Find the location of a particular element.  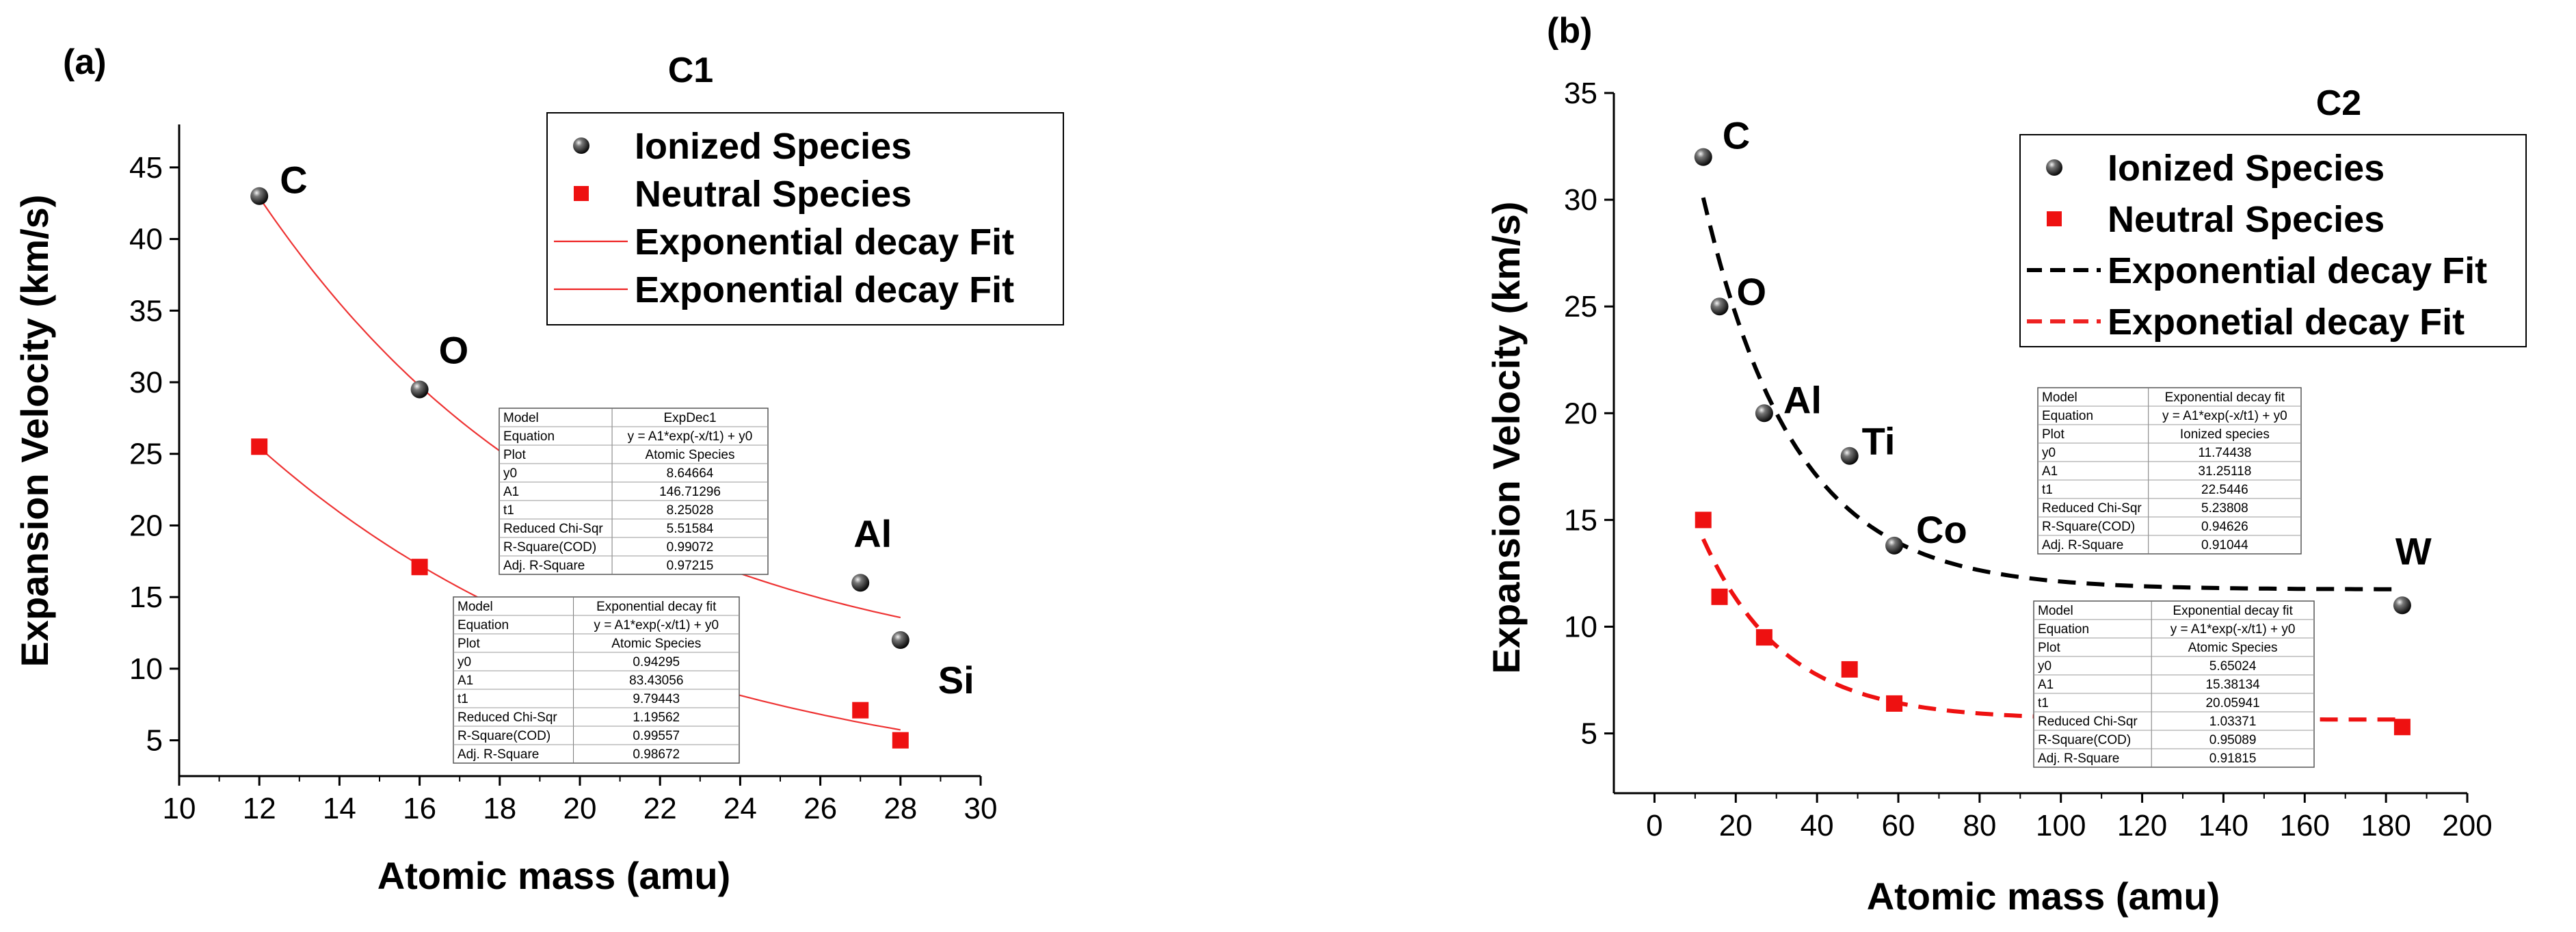

table-cell-value: 0.99557 is located at coordinates (656, 736).